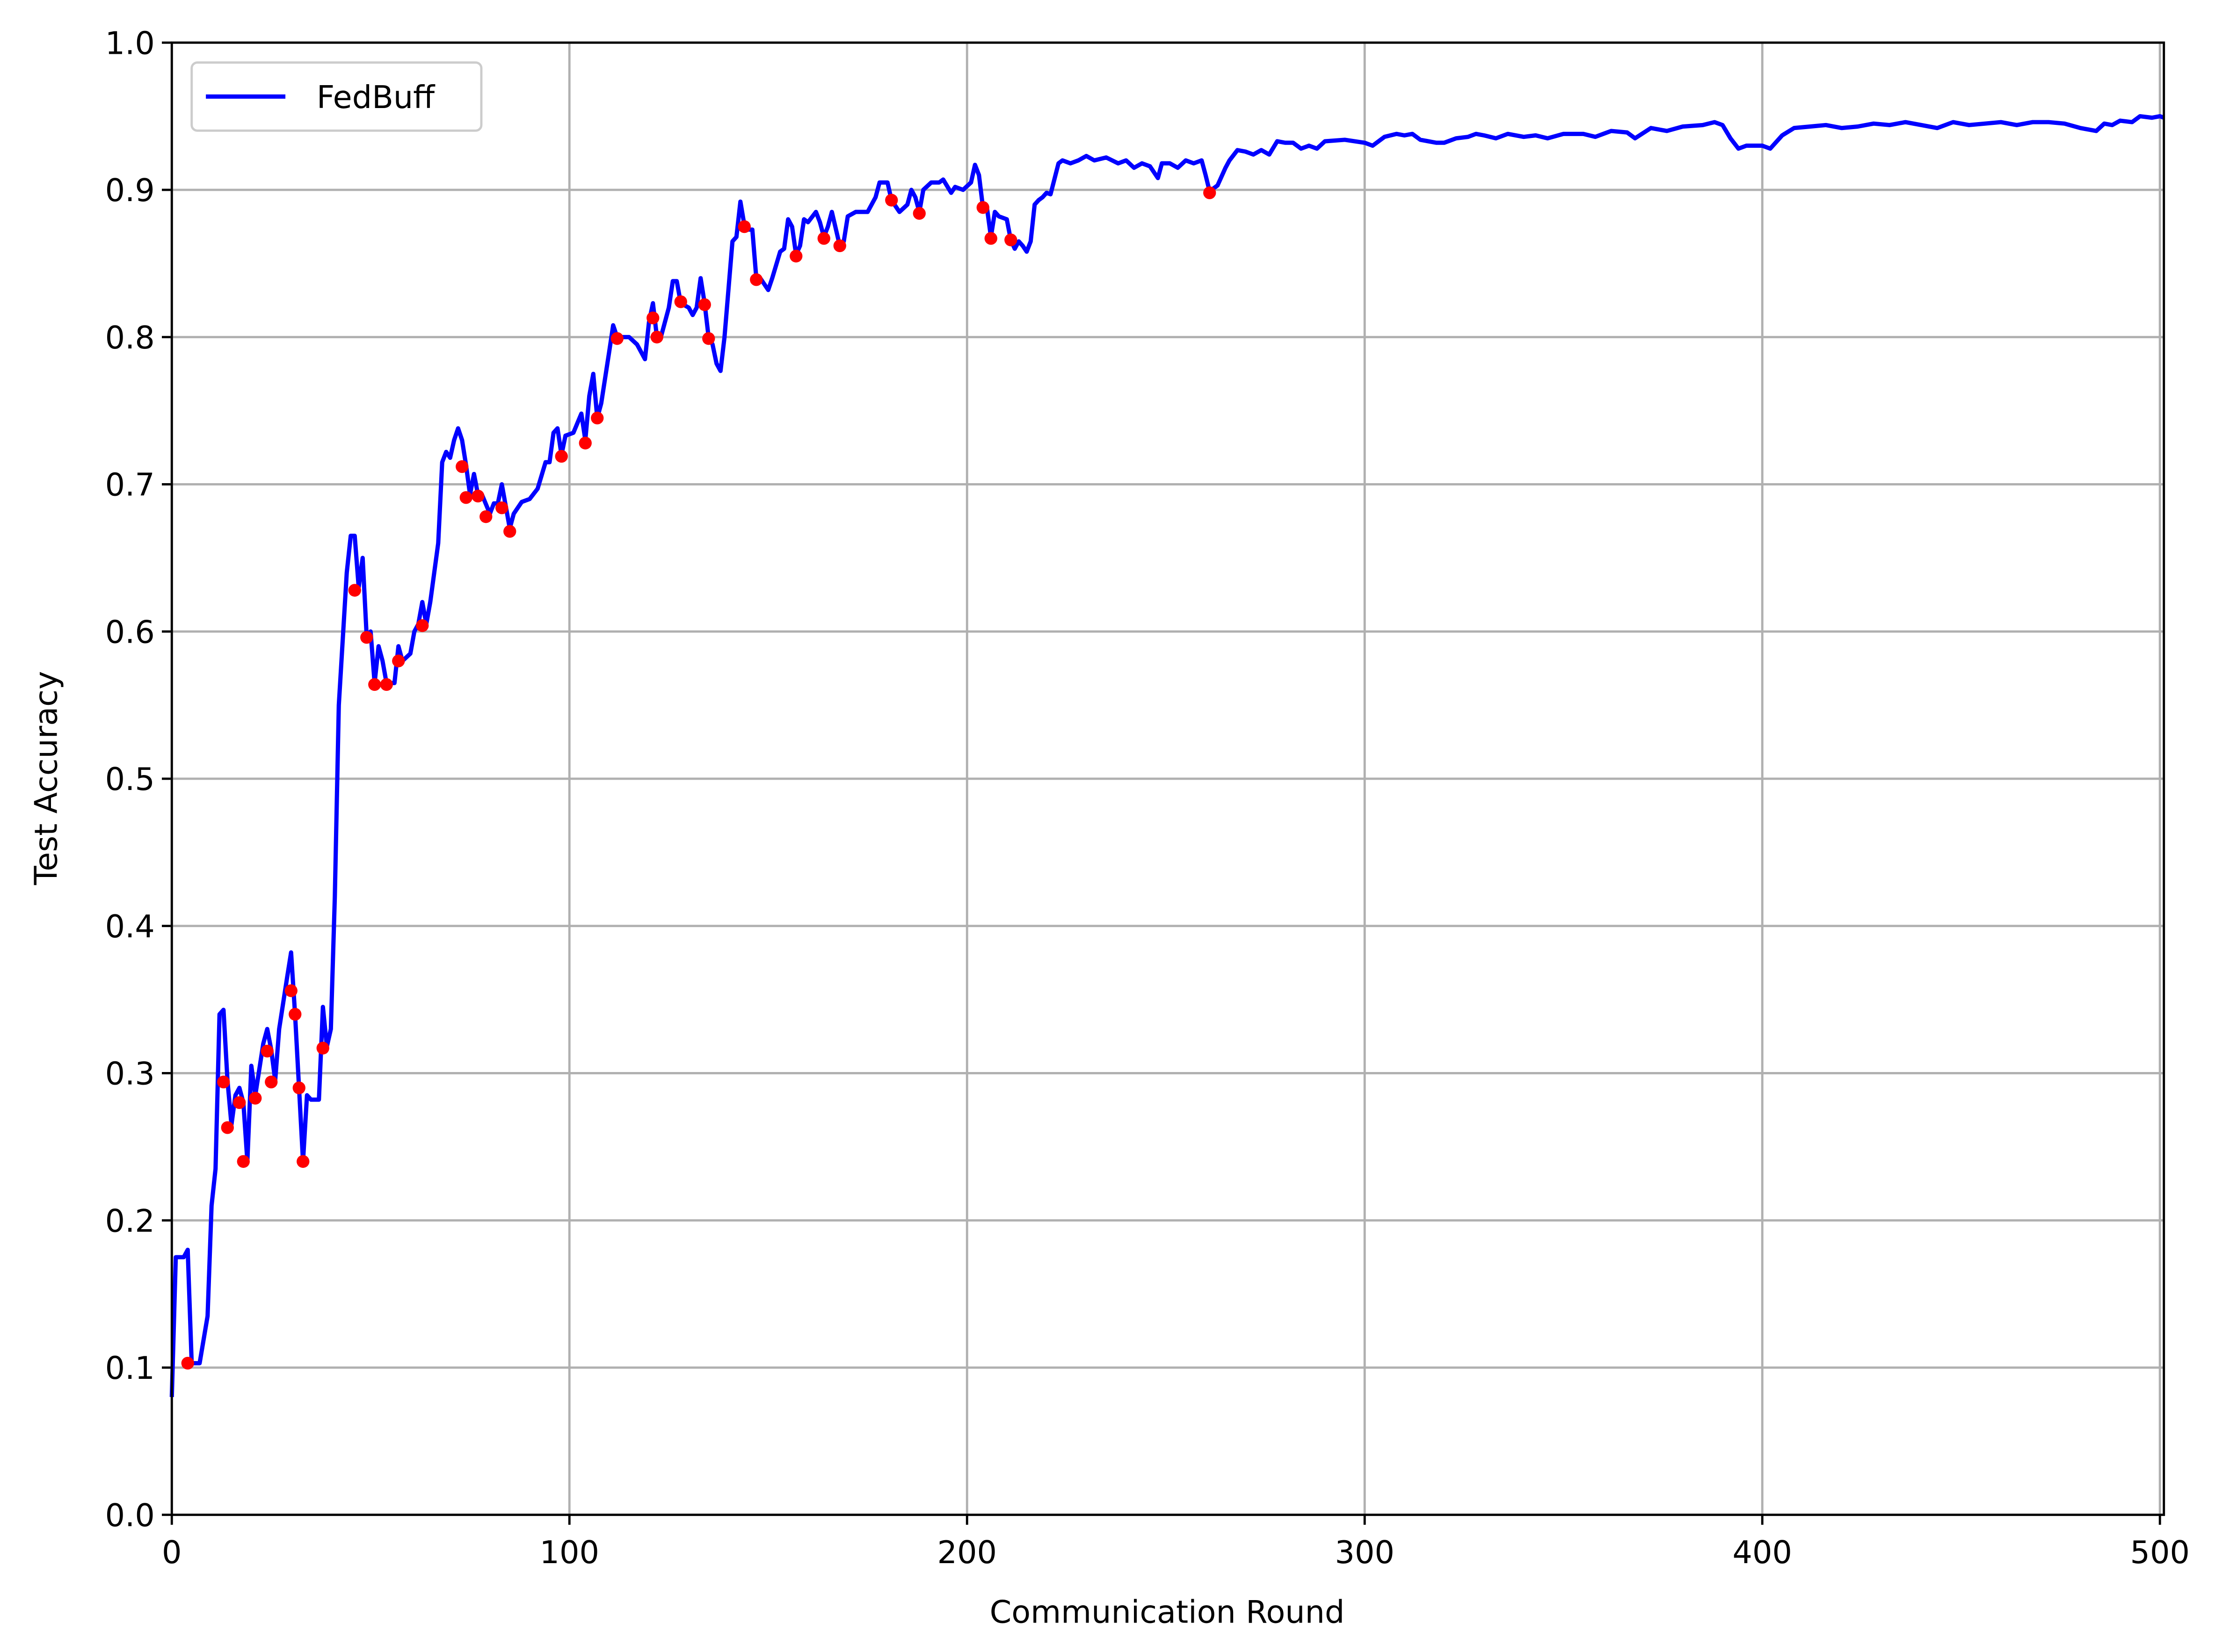  What do you see at coordinates (130, 1221) in the screenshot?
I see `y-tick-label: 0.2` at bounding box center [130, 1221].